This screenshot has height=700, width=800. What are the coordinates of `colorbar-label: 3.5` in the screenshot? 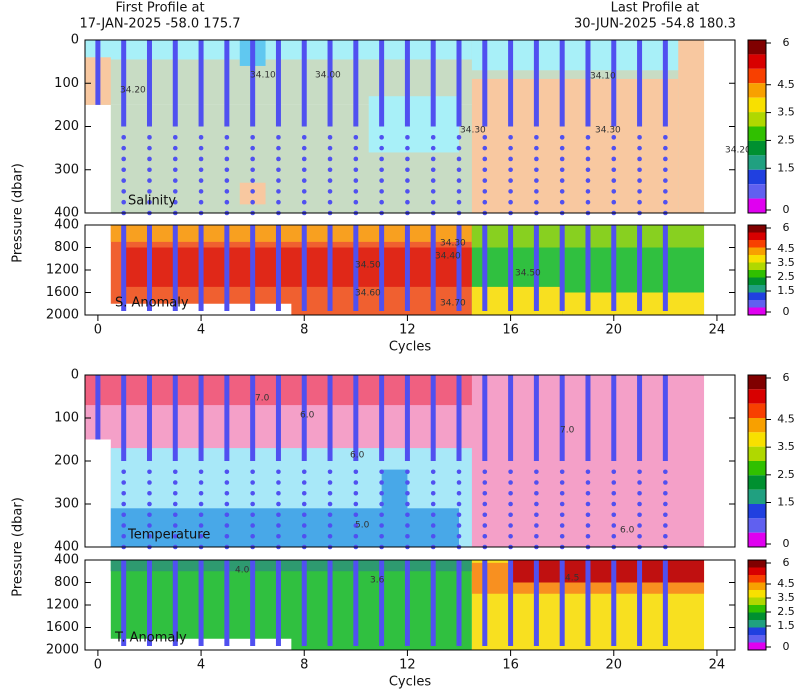 It's located at (786, 112).